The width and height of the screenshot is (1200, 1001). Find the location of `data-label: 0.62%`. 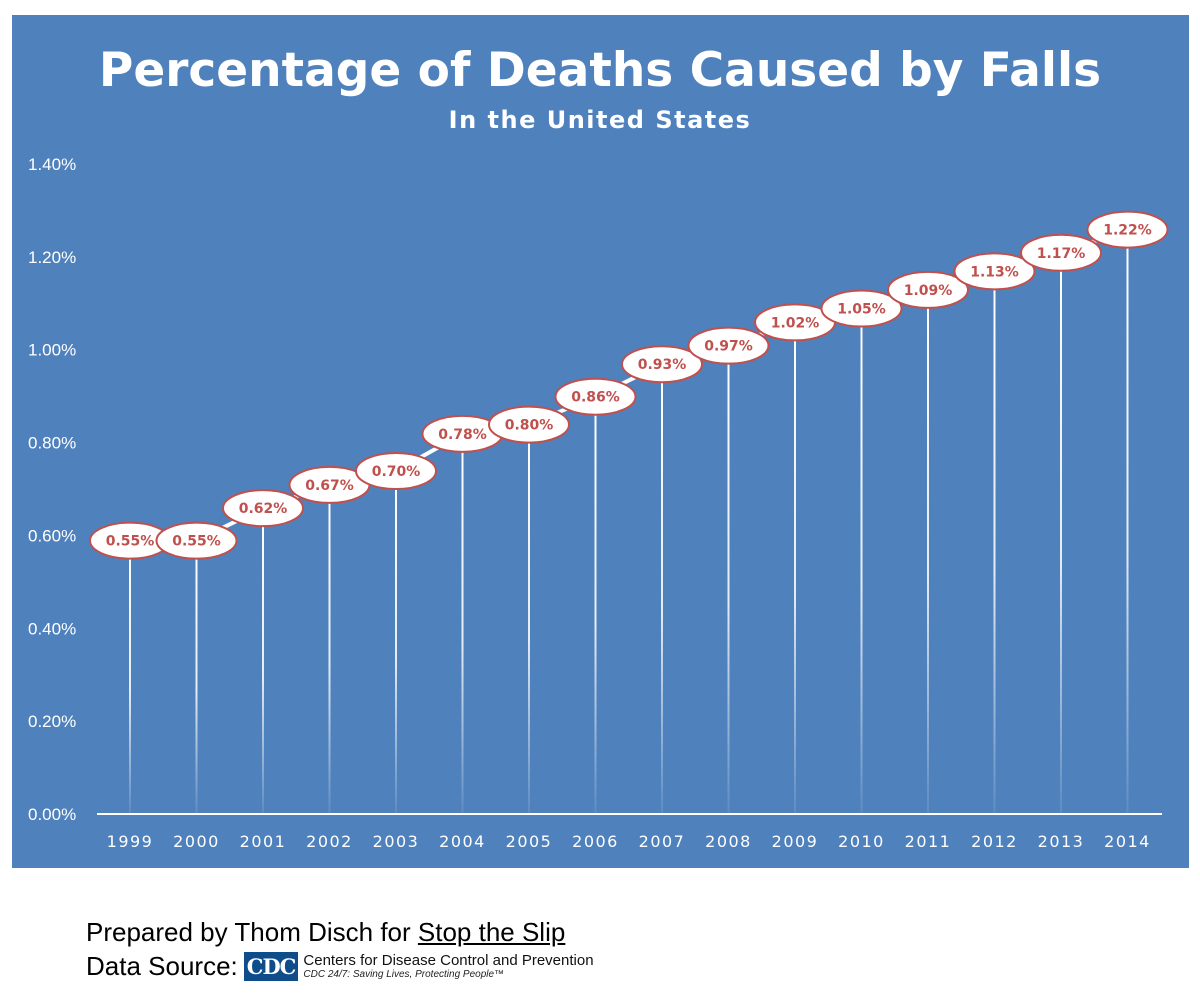

data-label: 0.62% is located at coordinates (263, 509).